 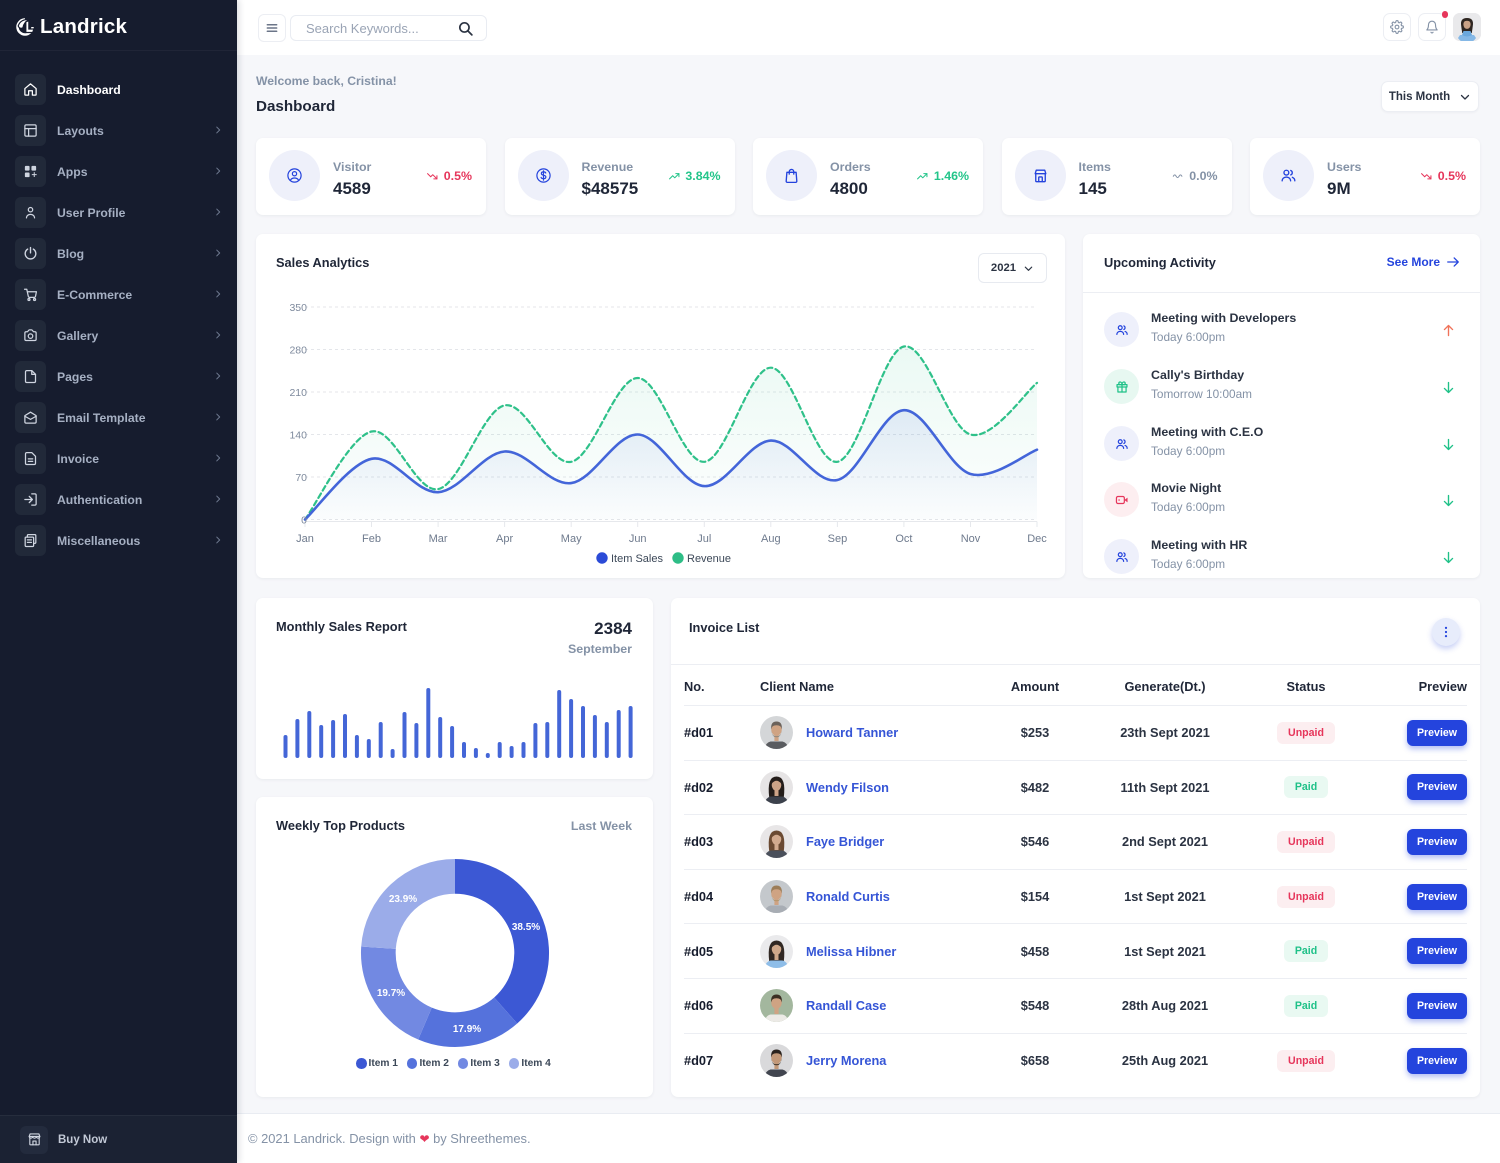 I want to click on svg-text: 38.5%, so click(x=526, y=927).